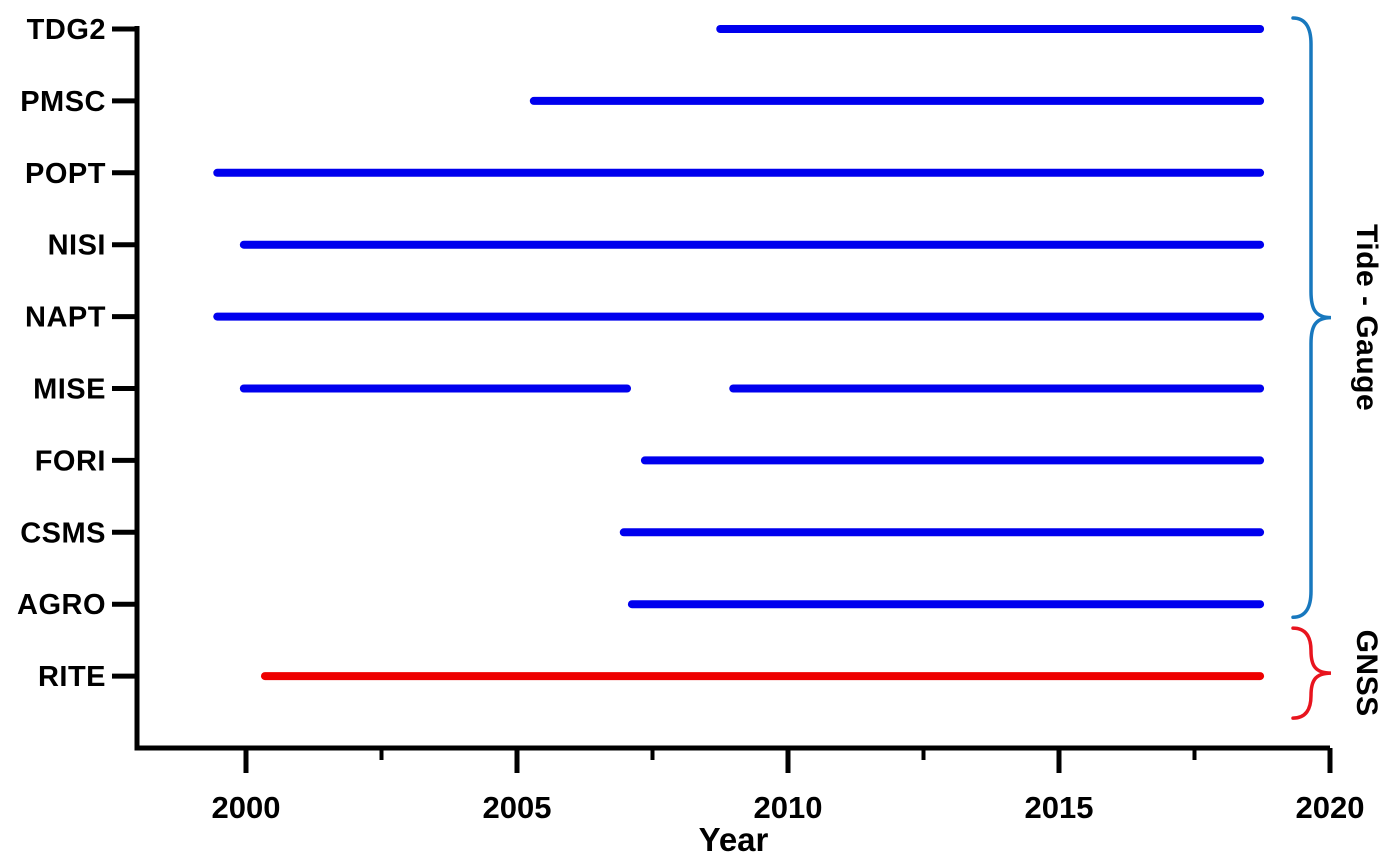 The width and height of the screenshot is (1380, 863). I want to click on row-label-mise: MISE, so click(69, 390).